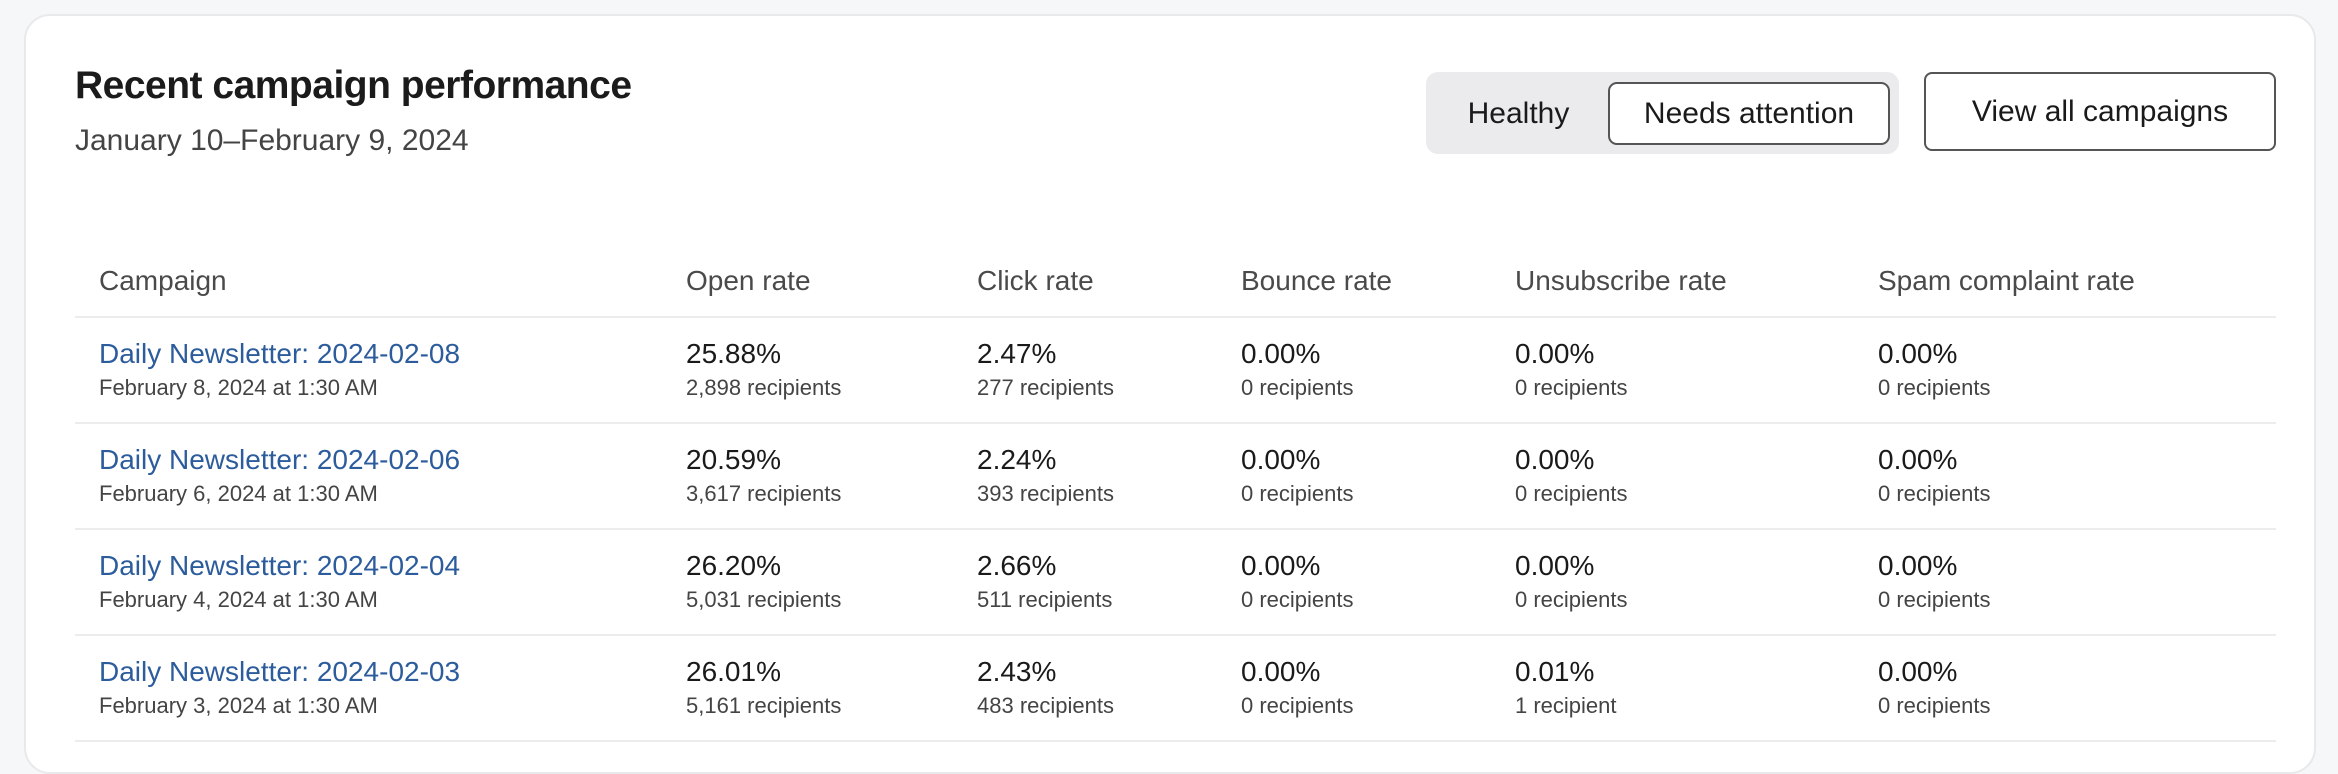 This screenshot has height=774, width=2338. I want to click on column-header-unsubscribe-rate: Unsubscribe rate, so click(1696, 282).